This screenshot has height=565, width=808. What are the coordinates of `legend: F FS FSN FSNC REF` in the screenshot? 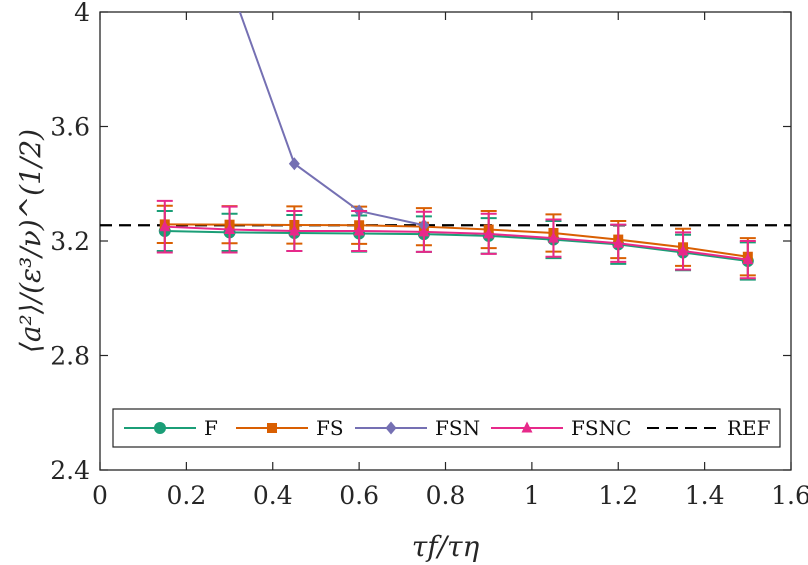 It's located at (446, 428).